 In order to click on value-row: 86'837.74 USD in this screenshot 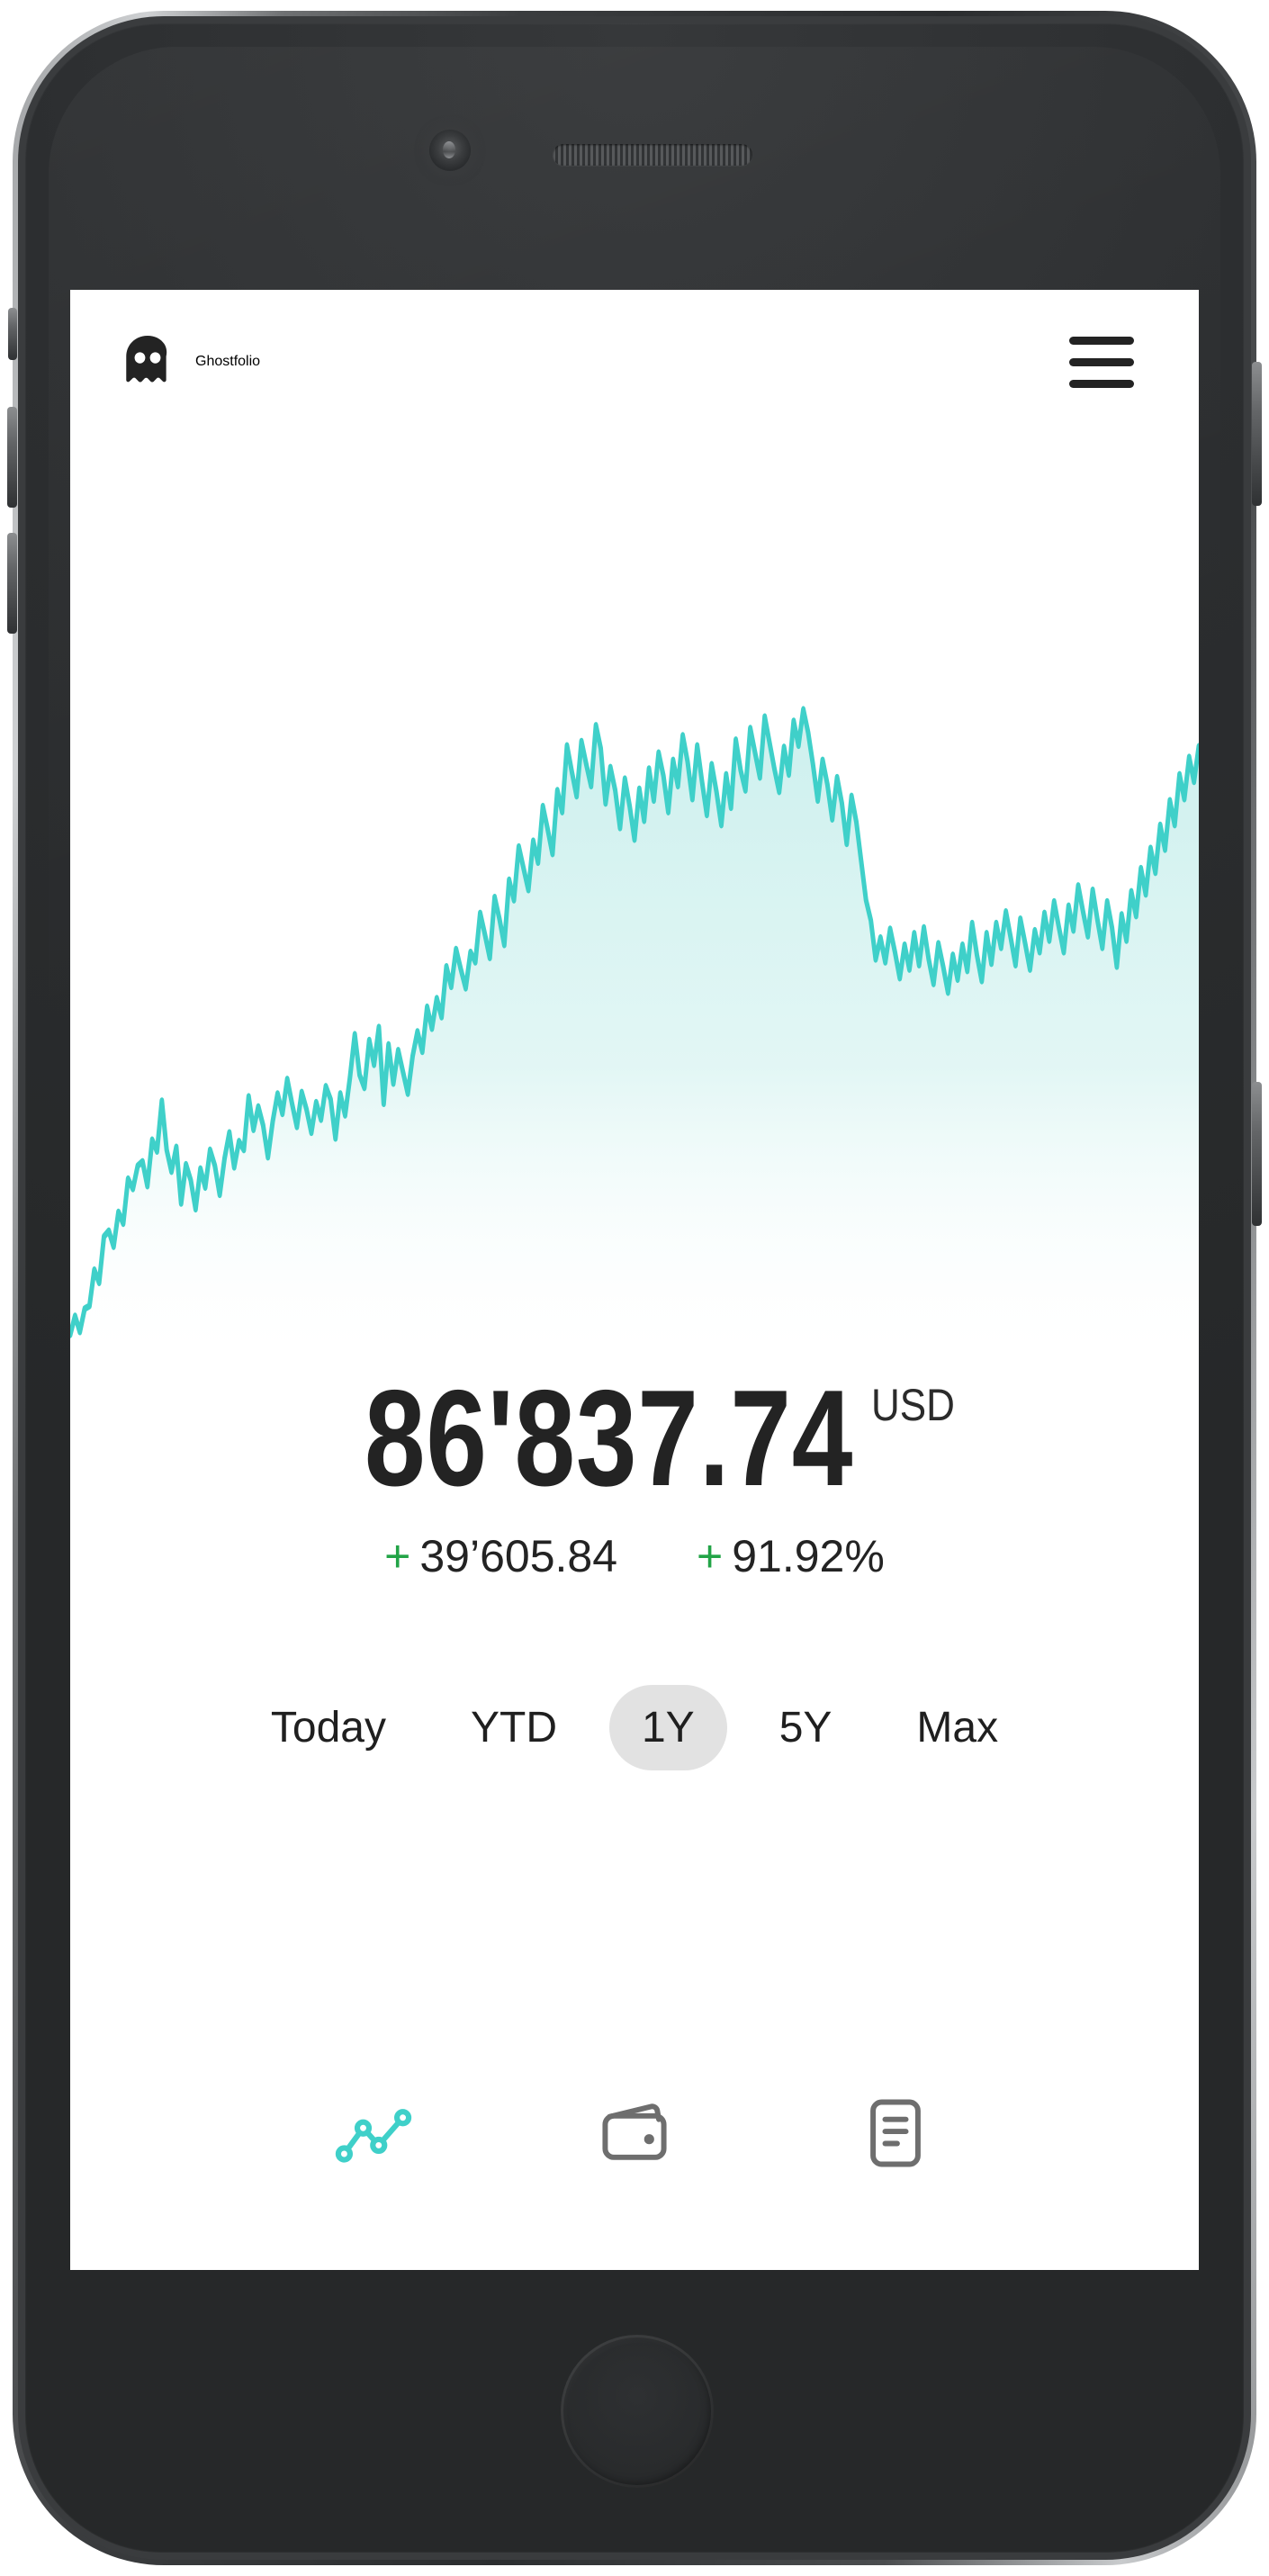, I will do `click(634, 1438)`.